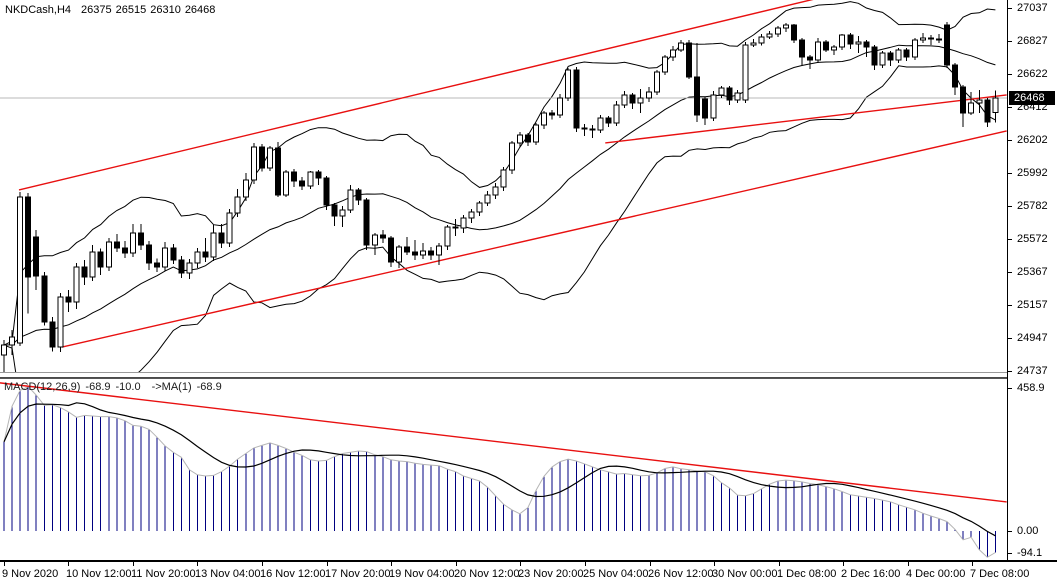  I want to click on price-tick-label: 26827, so click(1032, 41).